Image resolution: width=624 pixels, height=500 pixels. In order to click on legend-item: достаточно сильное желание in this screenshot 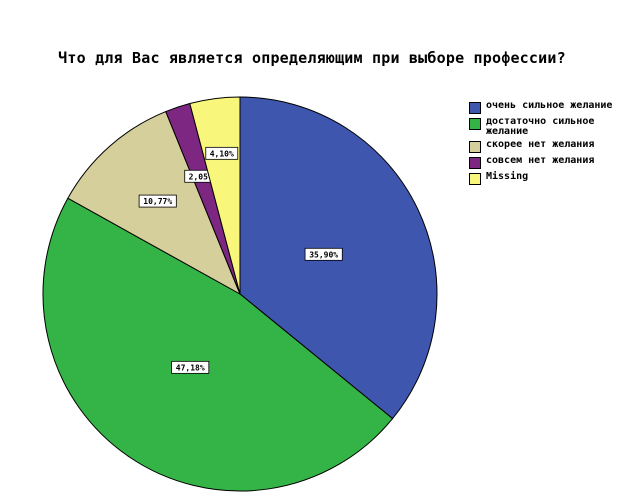, I will do `click(544, 127)`.